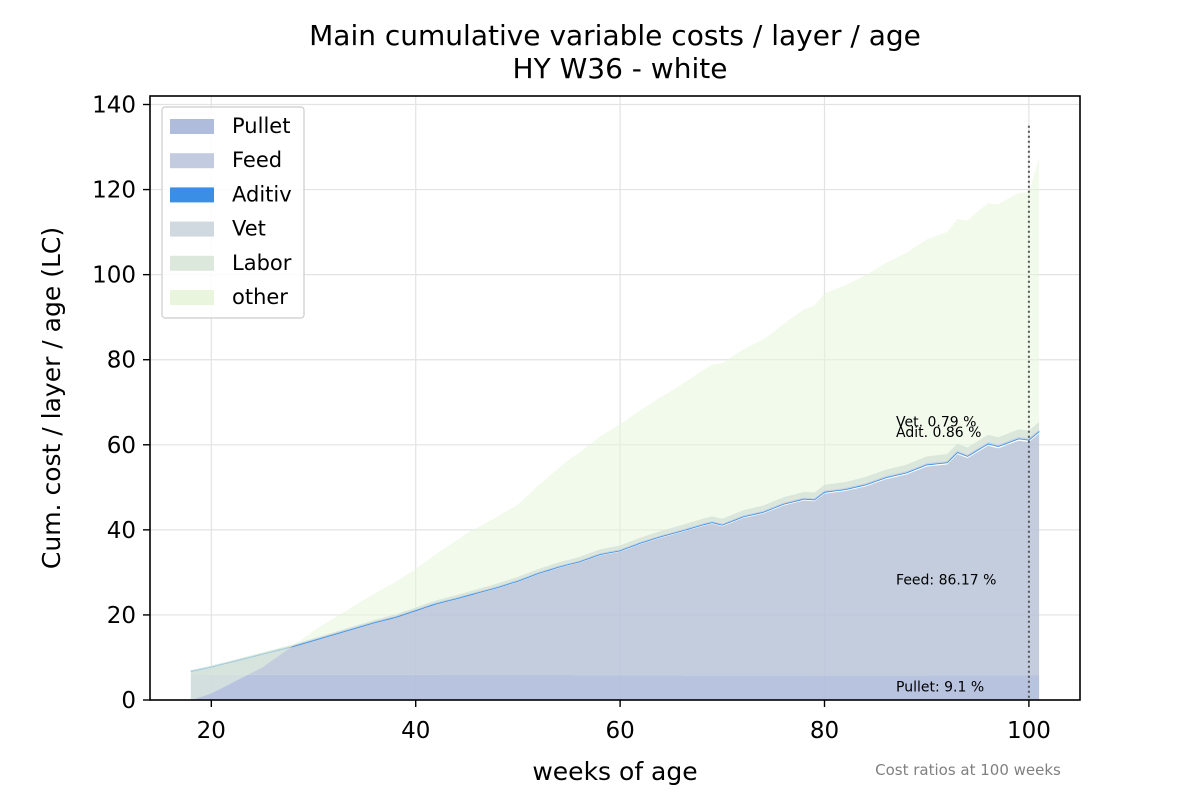 The height and width of the screenshot is (800, 1200). Describe the element at coordinates (249, 229) in the screenshot. I see `legend-label-vet: Vet` at that location.